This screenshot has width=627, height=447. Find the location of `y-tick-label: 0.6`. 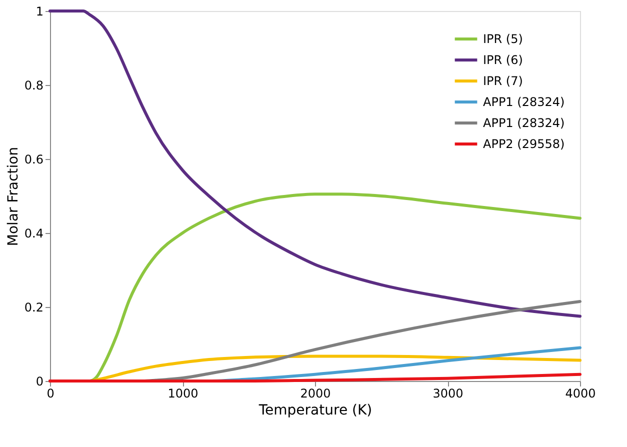

y-tick-label: 0.6 is located at coordinates (34, 159).